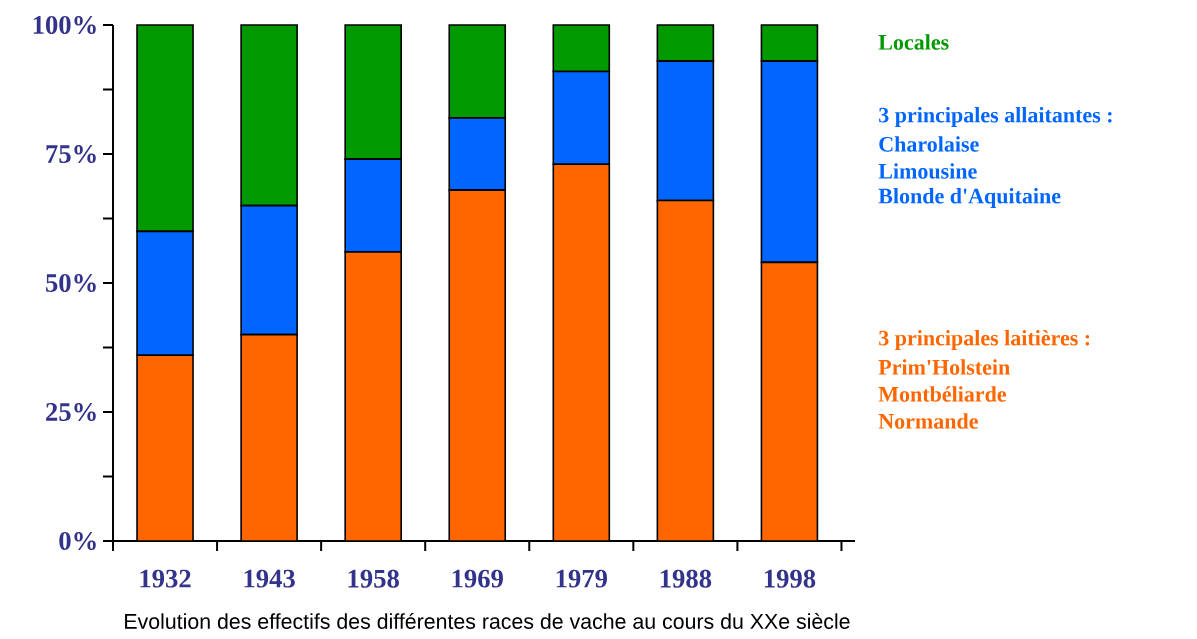 The height and width of the screenshot is (639, 1197). What do you see at coordinates (686, 578) in the screenshot?
I see `x-tick-label: 1988` at bounding box center [686, 578].